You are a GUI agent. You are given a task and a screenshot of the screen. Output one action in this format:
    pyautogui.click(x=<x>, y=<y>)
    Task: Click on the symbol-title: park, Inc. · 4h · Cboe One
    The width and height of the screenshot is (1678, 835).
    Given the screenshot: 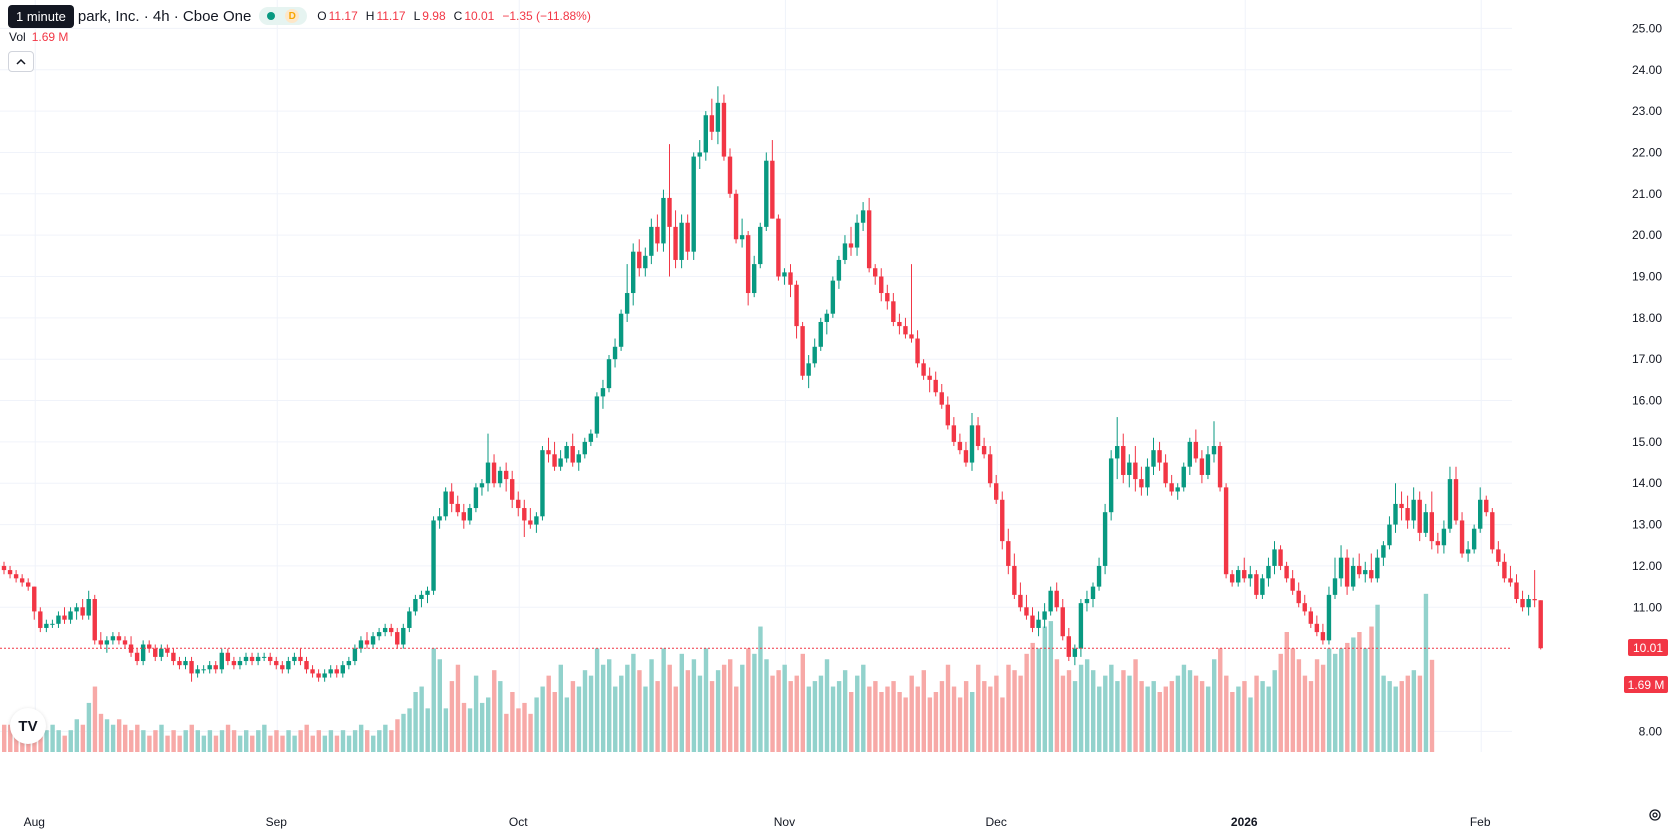 What is the action you would take?
    pyautogui.click(x=164, y=16)
    